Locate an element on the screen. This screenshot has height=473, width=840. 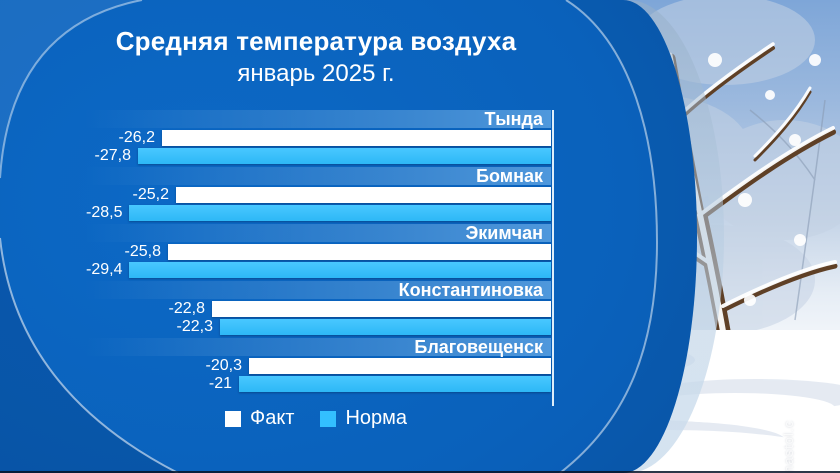
legend-item-norma: Норма is located at coordinates (363, 418).